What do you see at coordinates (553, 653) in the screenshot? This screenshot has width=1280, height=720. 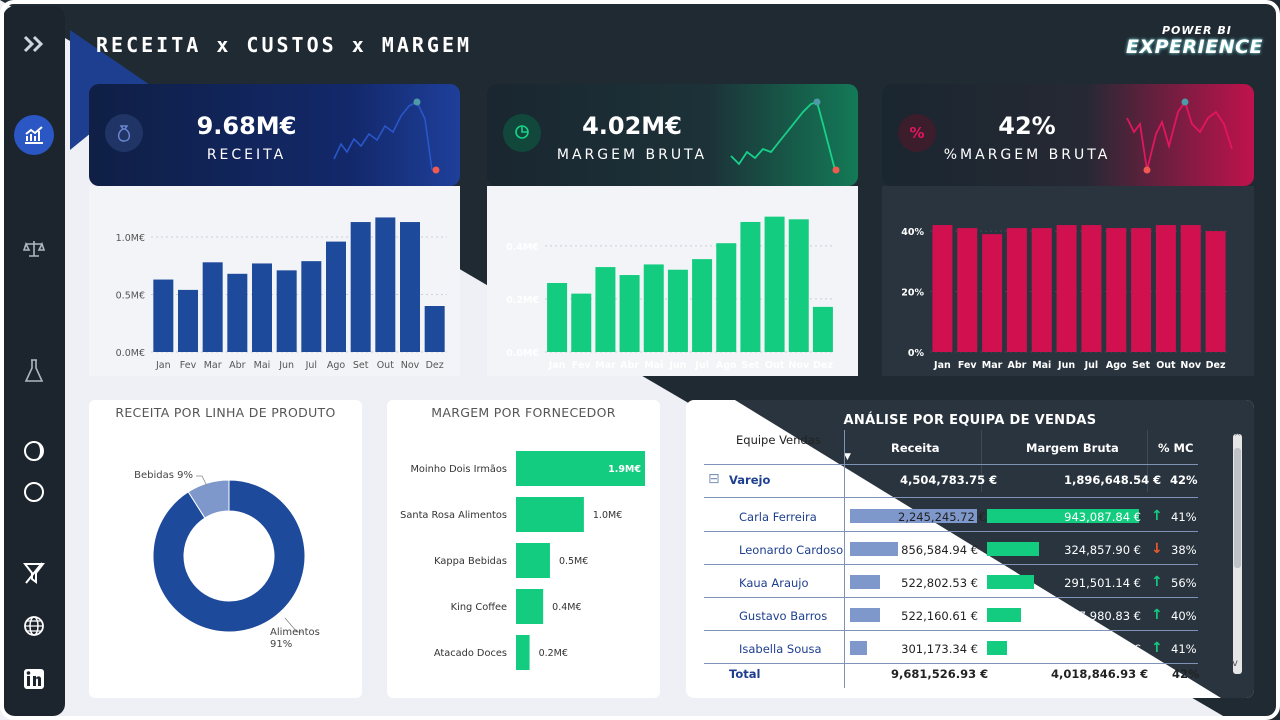 I see `supplier-value-label: 0.2M€` at bounding box center [553, 653].